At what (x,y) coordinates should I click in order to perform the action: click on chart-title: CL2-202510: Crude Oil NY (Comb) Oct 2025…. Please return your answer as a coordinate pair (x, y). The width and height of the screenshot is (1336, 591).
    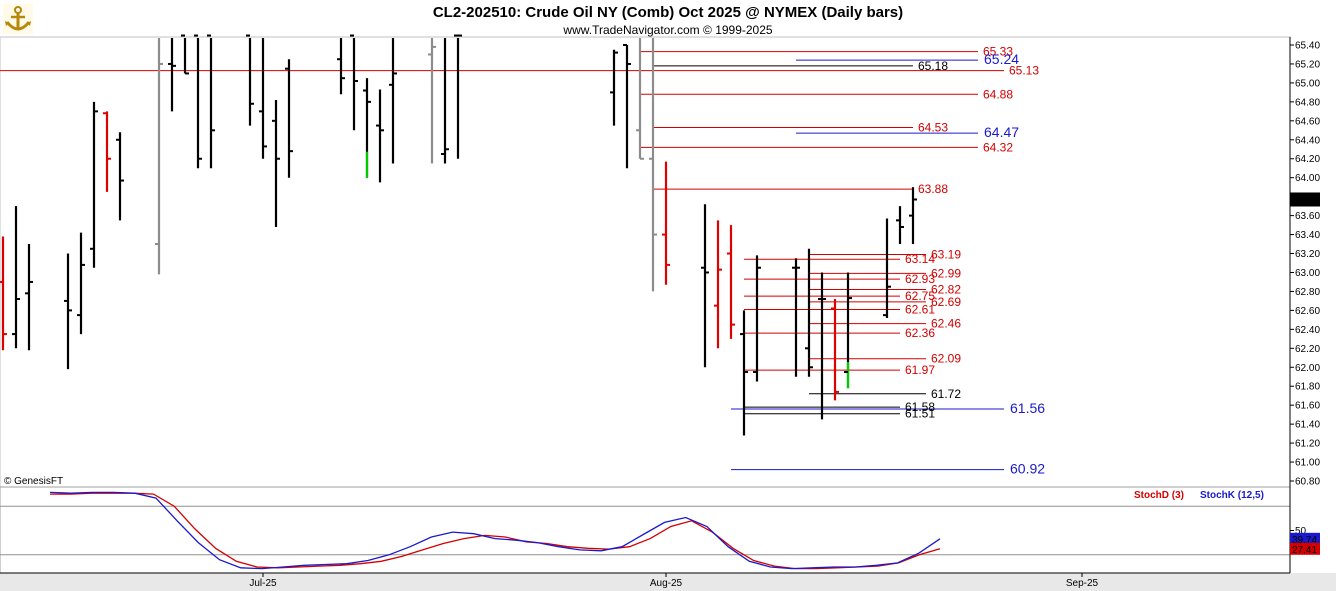
    Looking at the image, I should click on (668, 12).